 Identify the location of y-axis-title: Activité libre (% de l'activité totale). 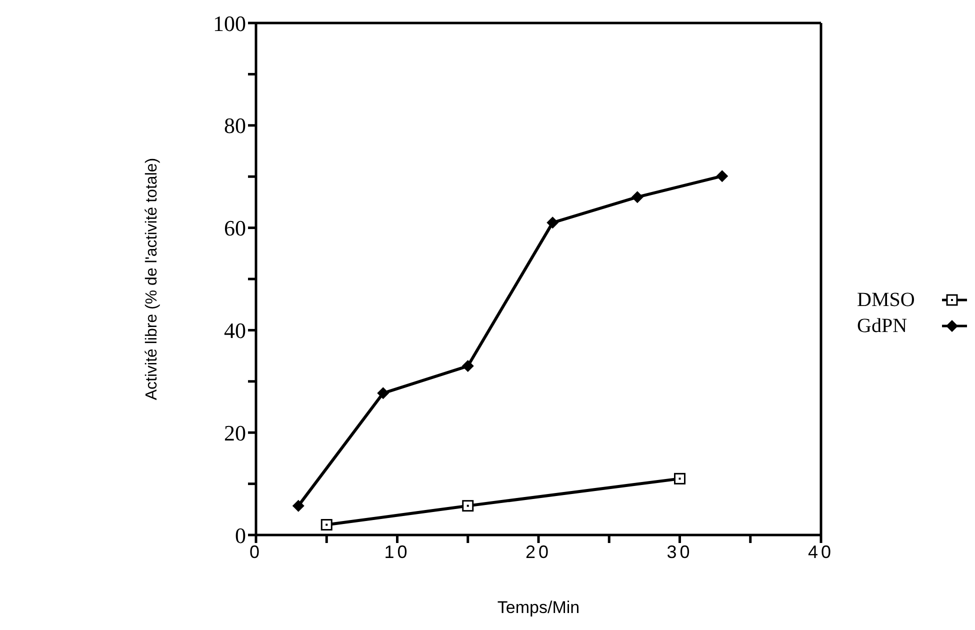
(152, 279).